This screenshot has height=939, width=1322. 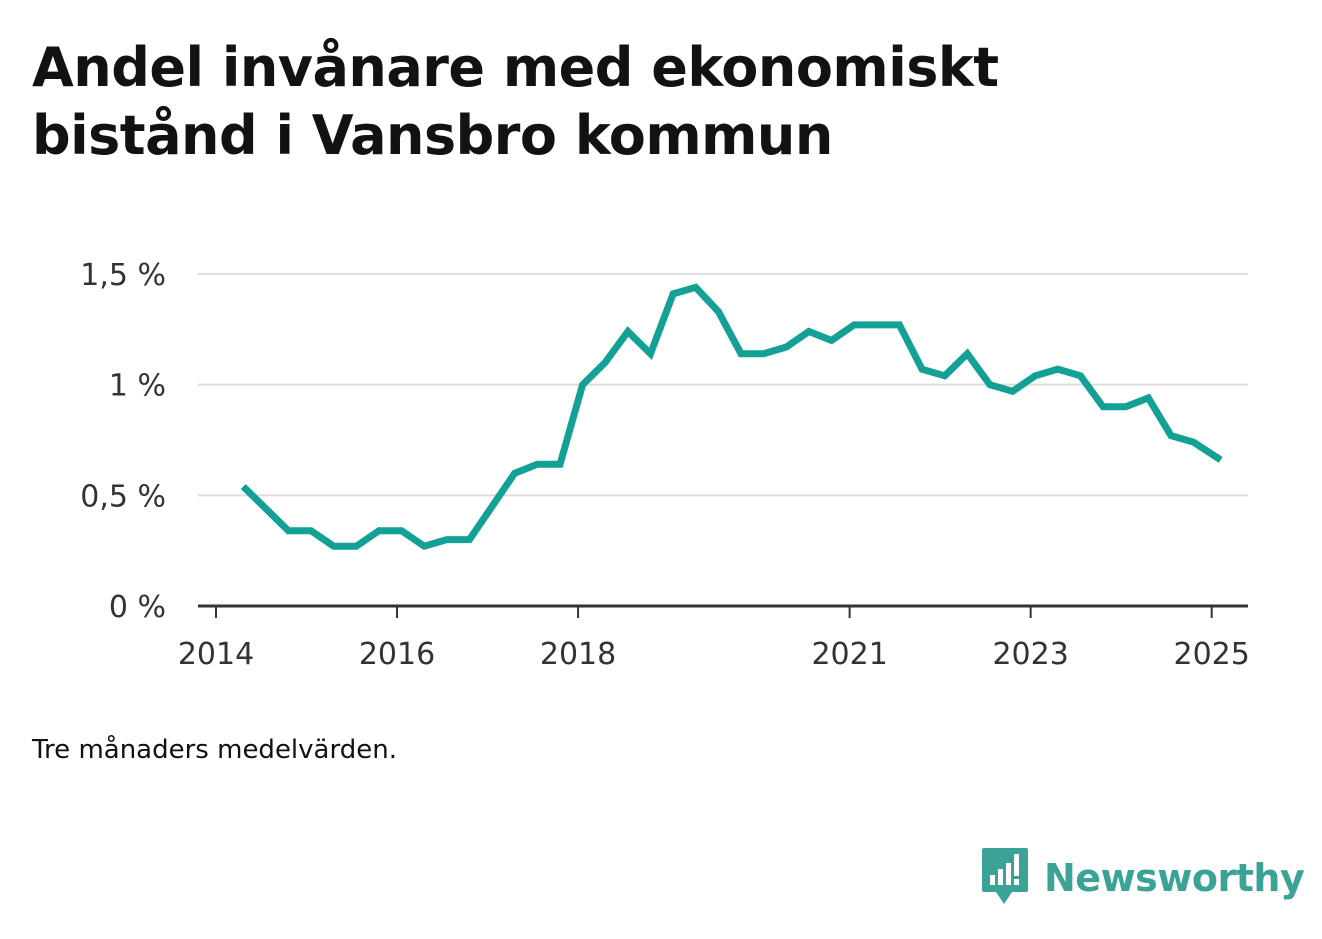 What do you see at coordinates (849, 654) in the screenshot?
I see `x-tick-label: 2021` at bounding box center [849, 654].